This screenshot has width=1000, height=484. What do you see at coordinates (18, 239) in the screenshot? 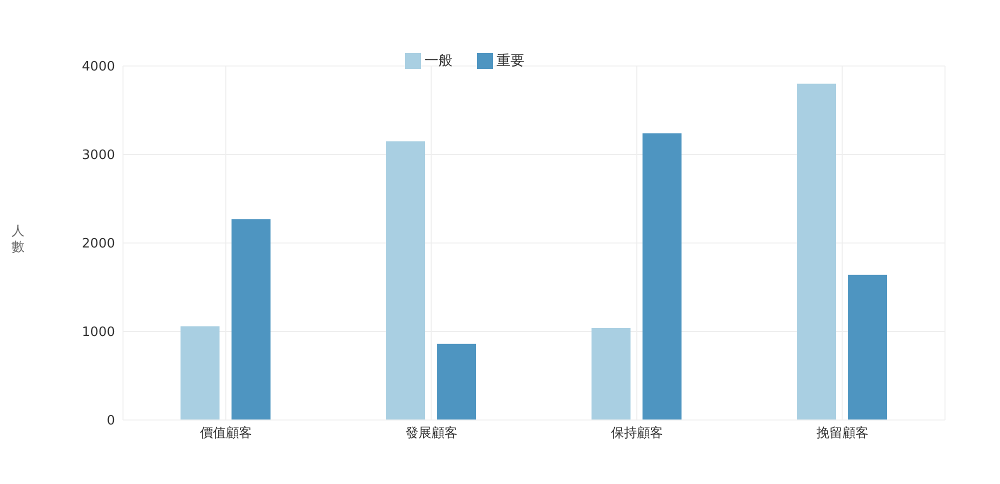
I see `y-axis-title: 人數` at bounding box center [18, 239].